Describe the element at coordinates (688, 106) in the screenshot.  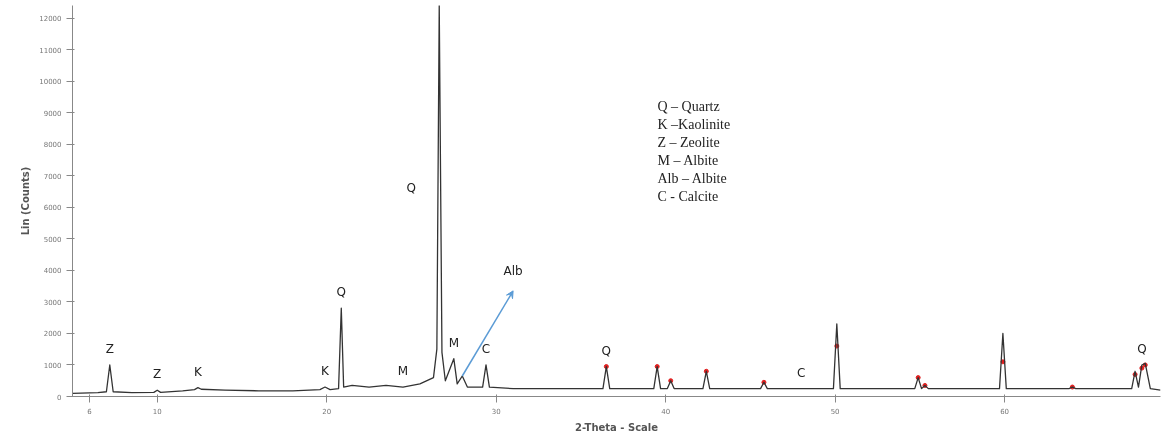
I see `annotation: Q – Quartz` at that location.